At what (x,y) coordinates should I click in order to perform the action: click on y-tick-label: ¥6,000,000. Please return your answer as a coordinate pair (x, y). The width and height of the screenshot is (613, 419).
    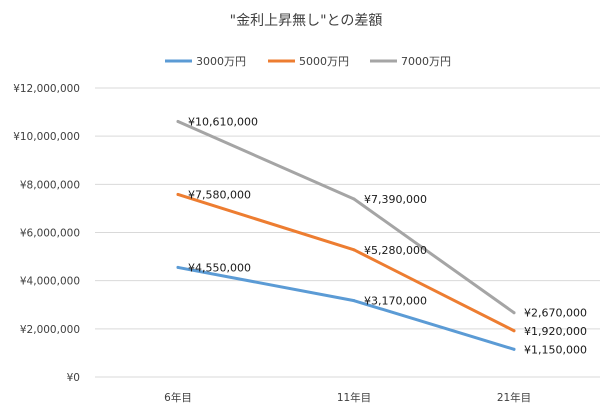
    Looking at the image, I should click on (50, 234).